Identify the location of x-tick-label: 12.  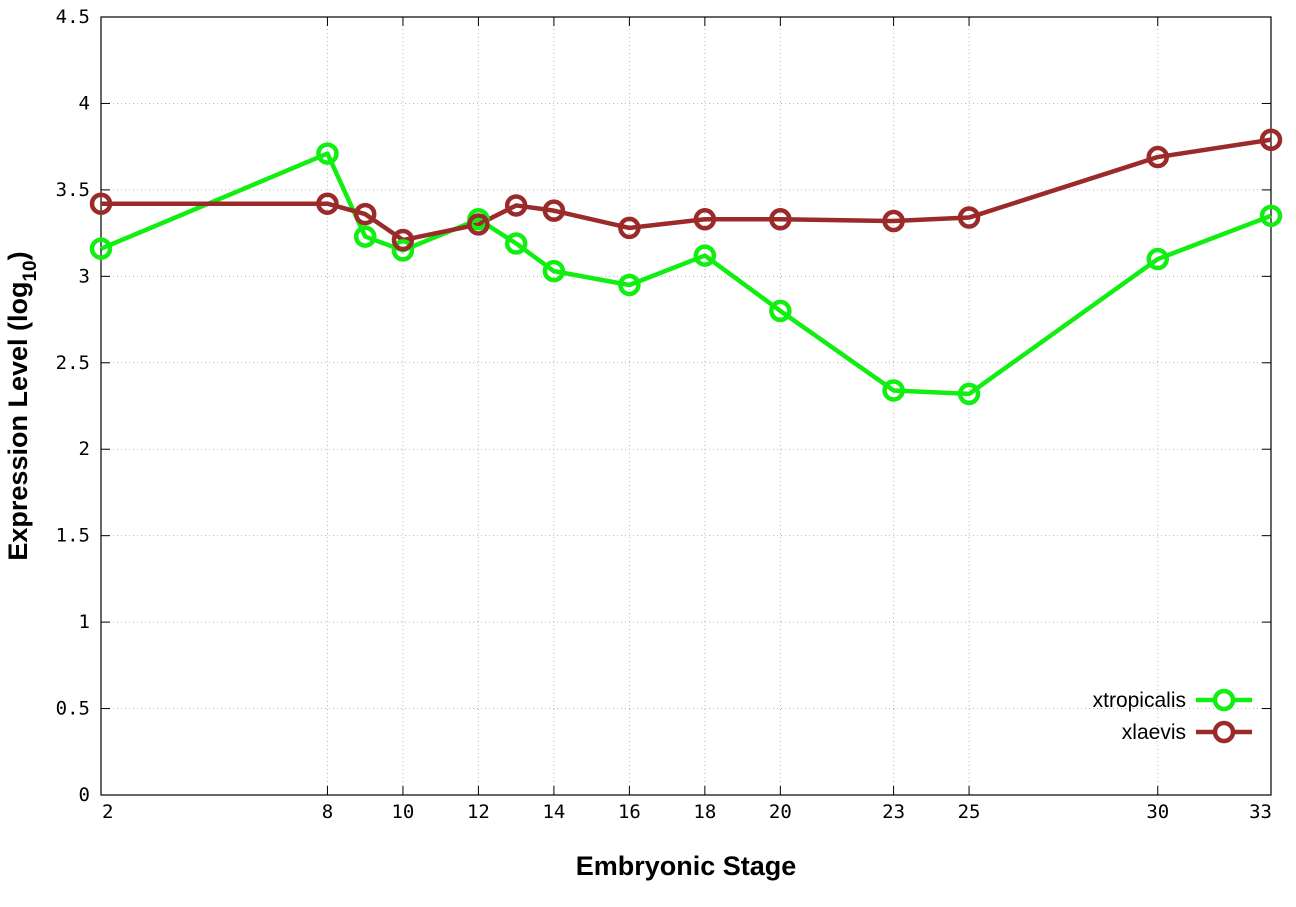
(478, 812).